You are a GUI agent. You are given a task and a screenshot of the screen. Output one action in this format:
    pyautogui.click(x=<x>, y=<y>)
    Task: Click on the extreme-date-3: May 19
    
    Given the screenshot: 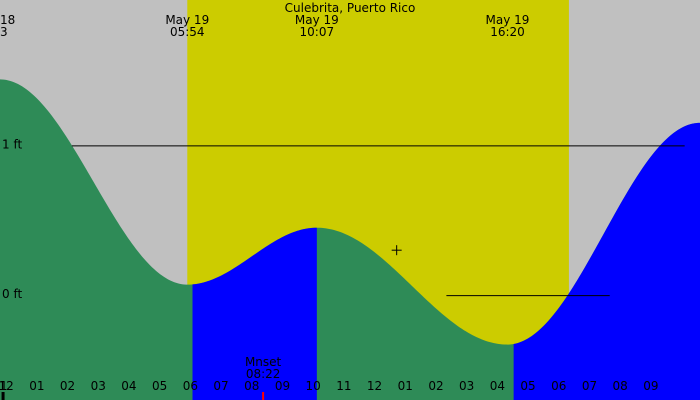 What is the action you would take?
    pyautogui.click(x=317, y=20)
    